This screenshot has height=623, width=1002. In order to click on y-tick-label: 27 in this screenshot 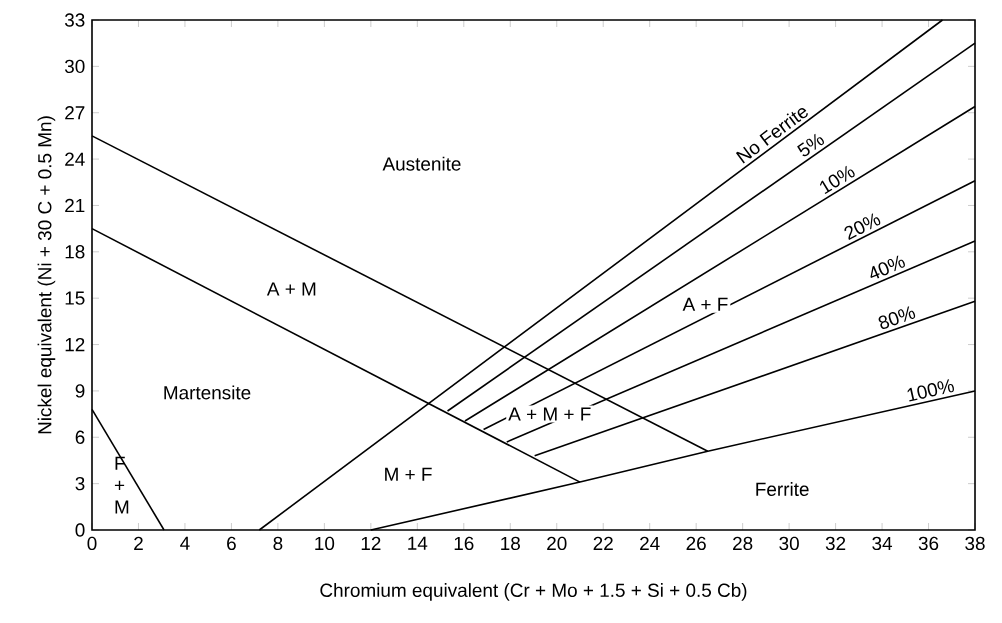, I will do `click(75, 113)`.